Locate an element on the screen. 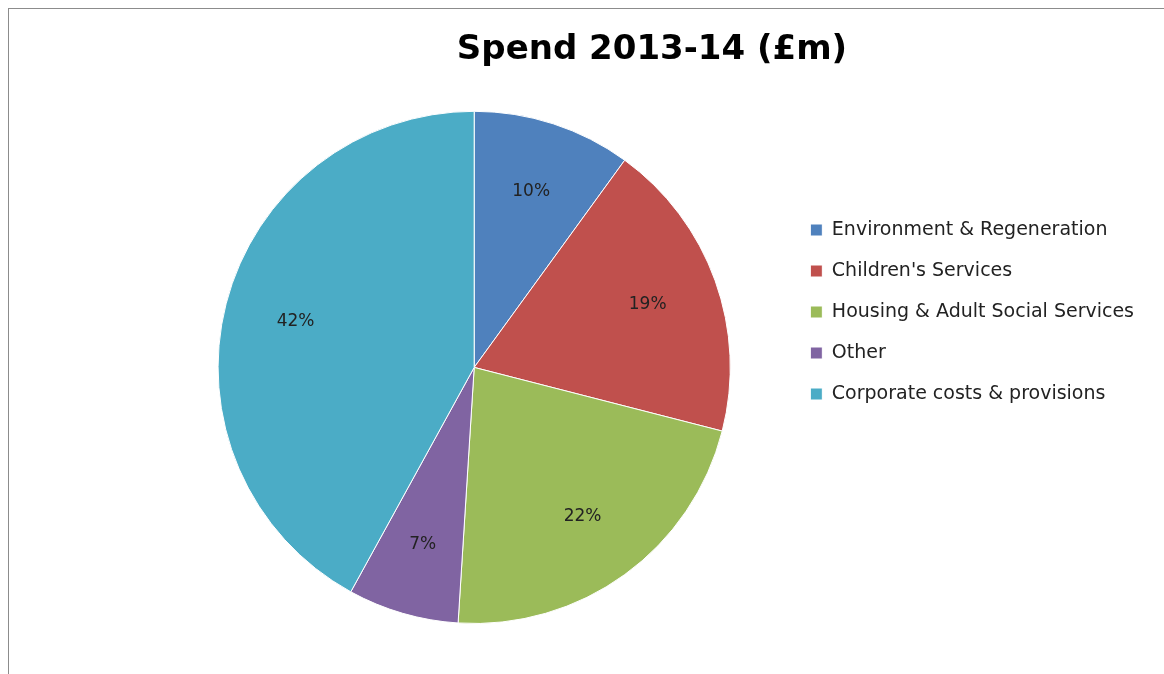 The width and height of the screenshot is (1164, 674). legend-label: Children's Services is located at coordinates (922, 268).